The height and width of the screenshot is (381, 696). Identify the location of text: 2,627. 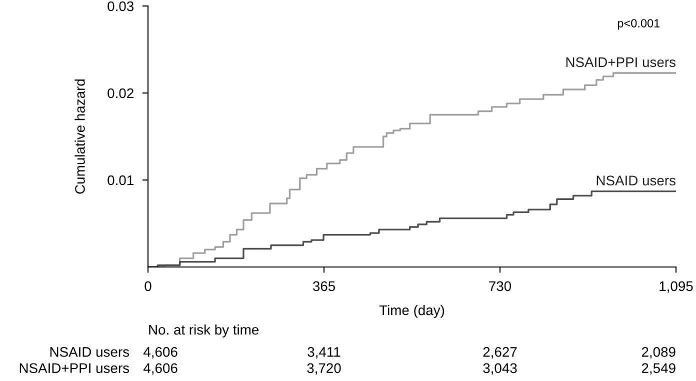
(500, 352).